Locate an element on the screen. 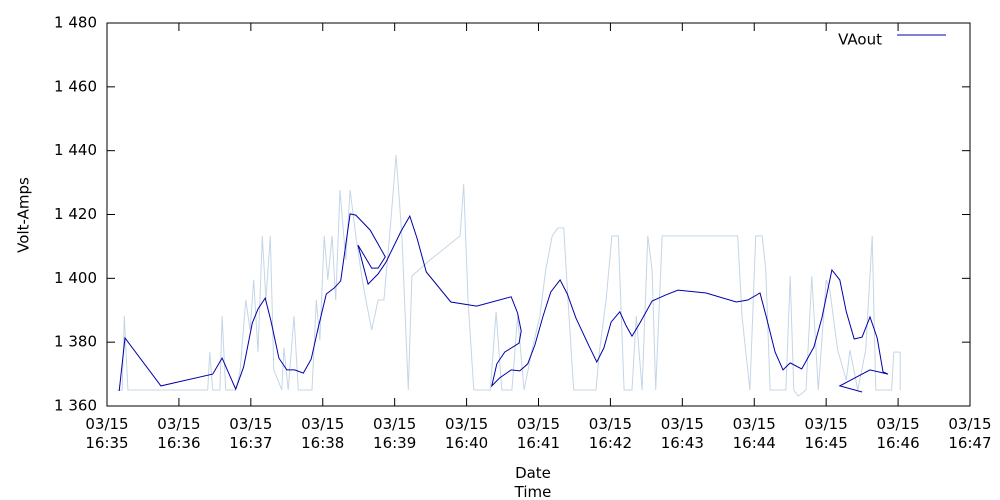 Image resolution: width=1000 pixels, height=500 pixels. y-tick-label: 1 400 is located at coordinates (75, 278).